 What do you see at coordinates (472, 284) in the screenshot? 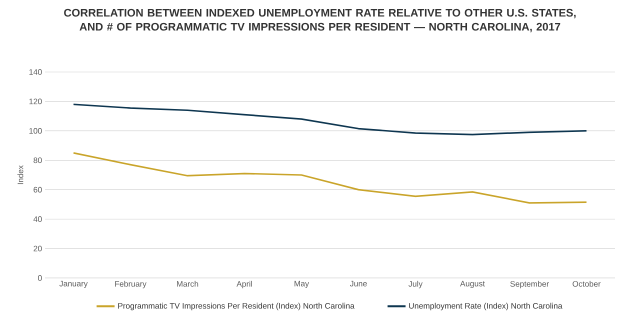
I see `x-tick-label: August` at bounding box center [472, 284].